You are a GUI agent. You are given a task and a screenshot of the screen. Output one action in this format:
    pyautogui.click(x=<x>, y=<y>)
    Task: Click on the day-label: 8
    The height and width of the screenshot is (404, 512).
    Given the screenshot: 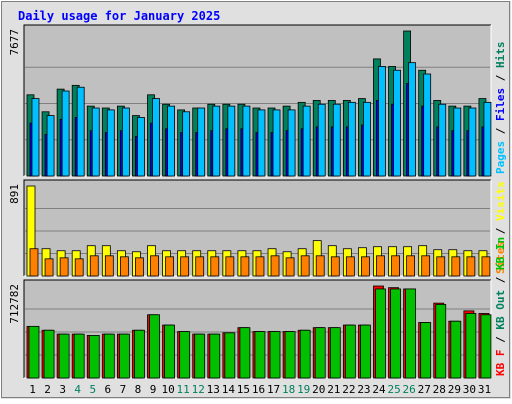 What is the action you would take?
    pyautogui.click(x=138, y=389)
    